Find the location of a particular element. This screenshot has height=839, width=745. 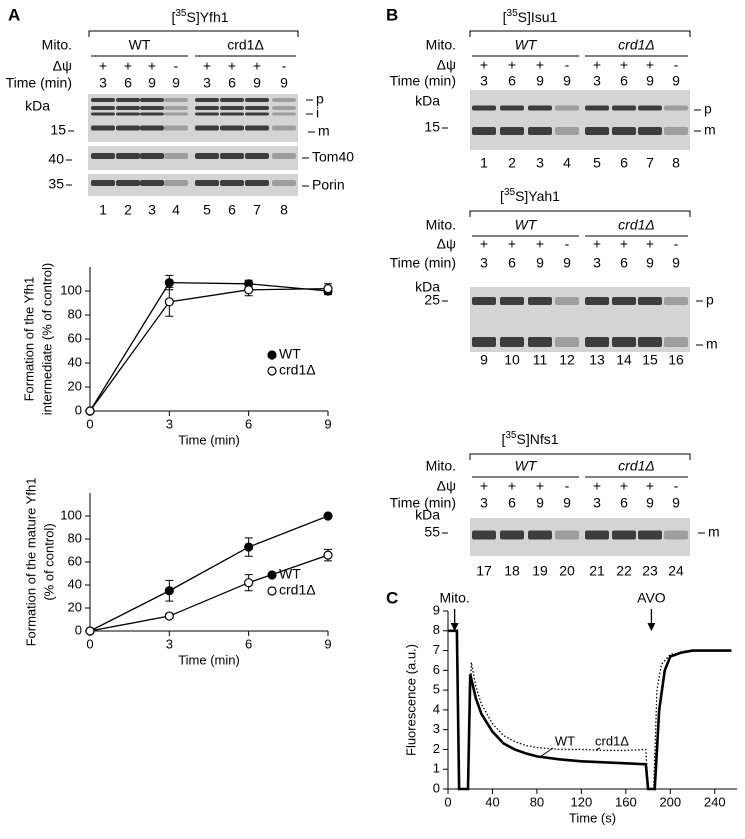

y-tick-label: 100 is located at coordinates (71, 514).